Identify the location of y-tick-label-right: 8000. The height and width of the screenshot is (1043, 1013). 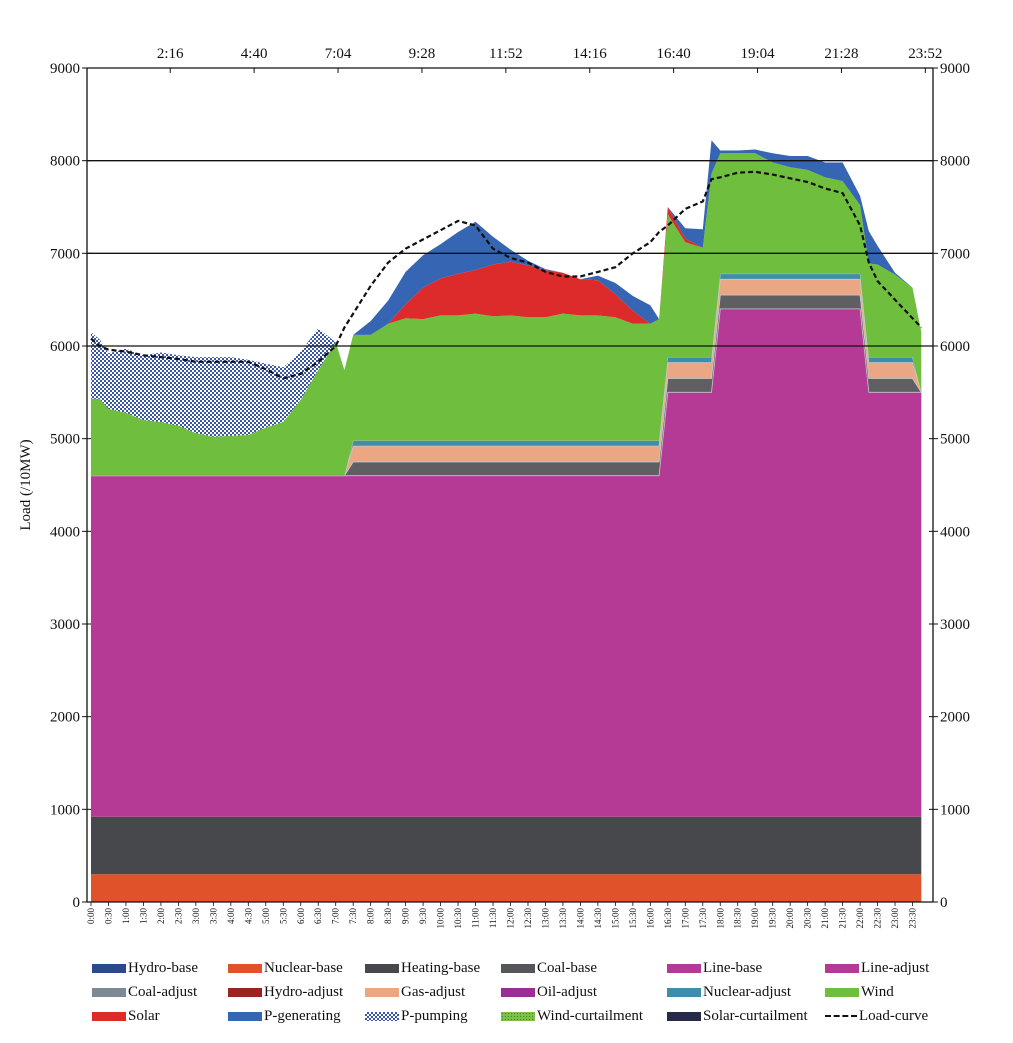
(955, 162).